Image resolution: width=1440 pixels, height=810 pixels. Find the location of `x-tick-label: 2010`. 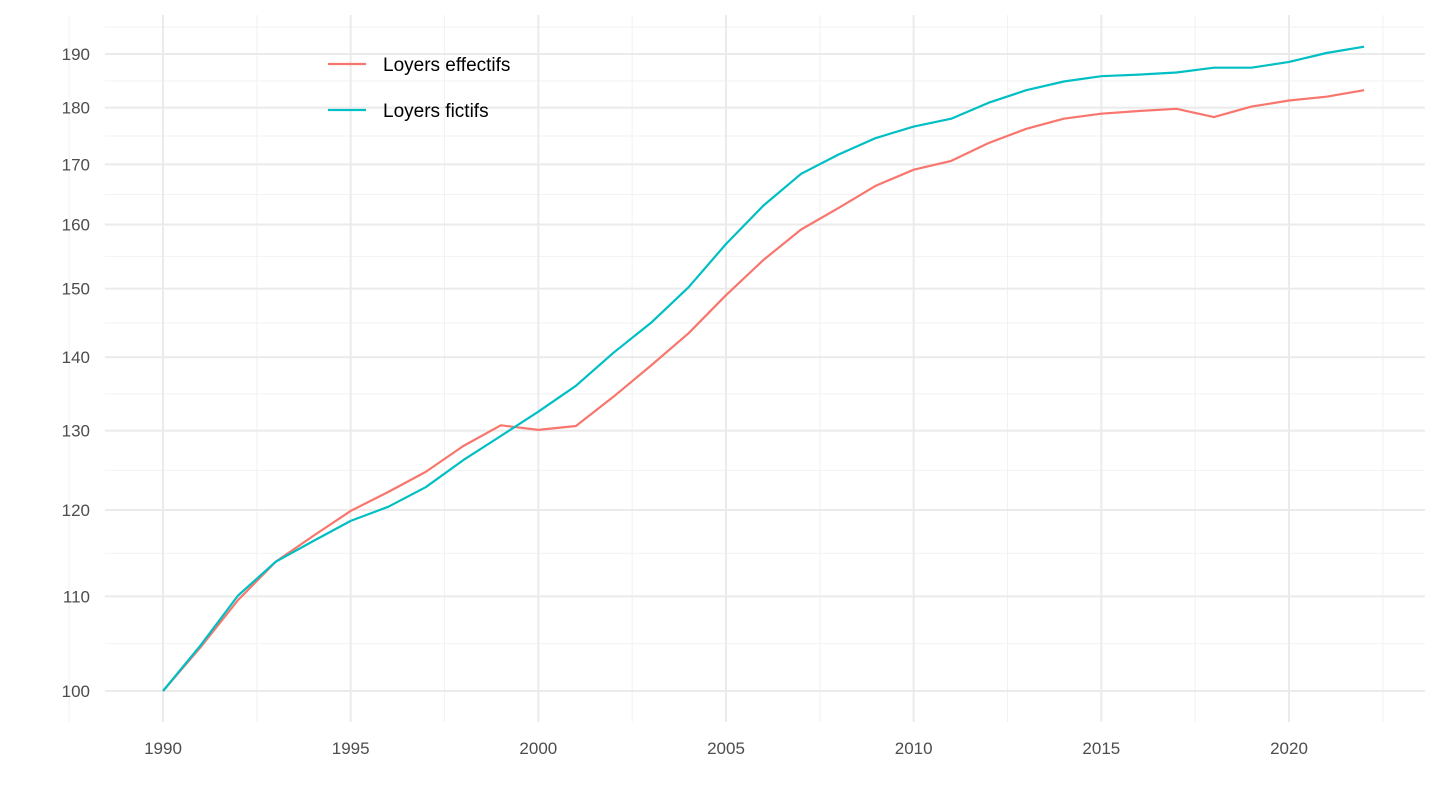

x-tick-label: 2010 is located at coordinates (914, 748).